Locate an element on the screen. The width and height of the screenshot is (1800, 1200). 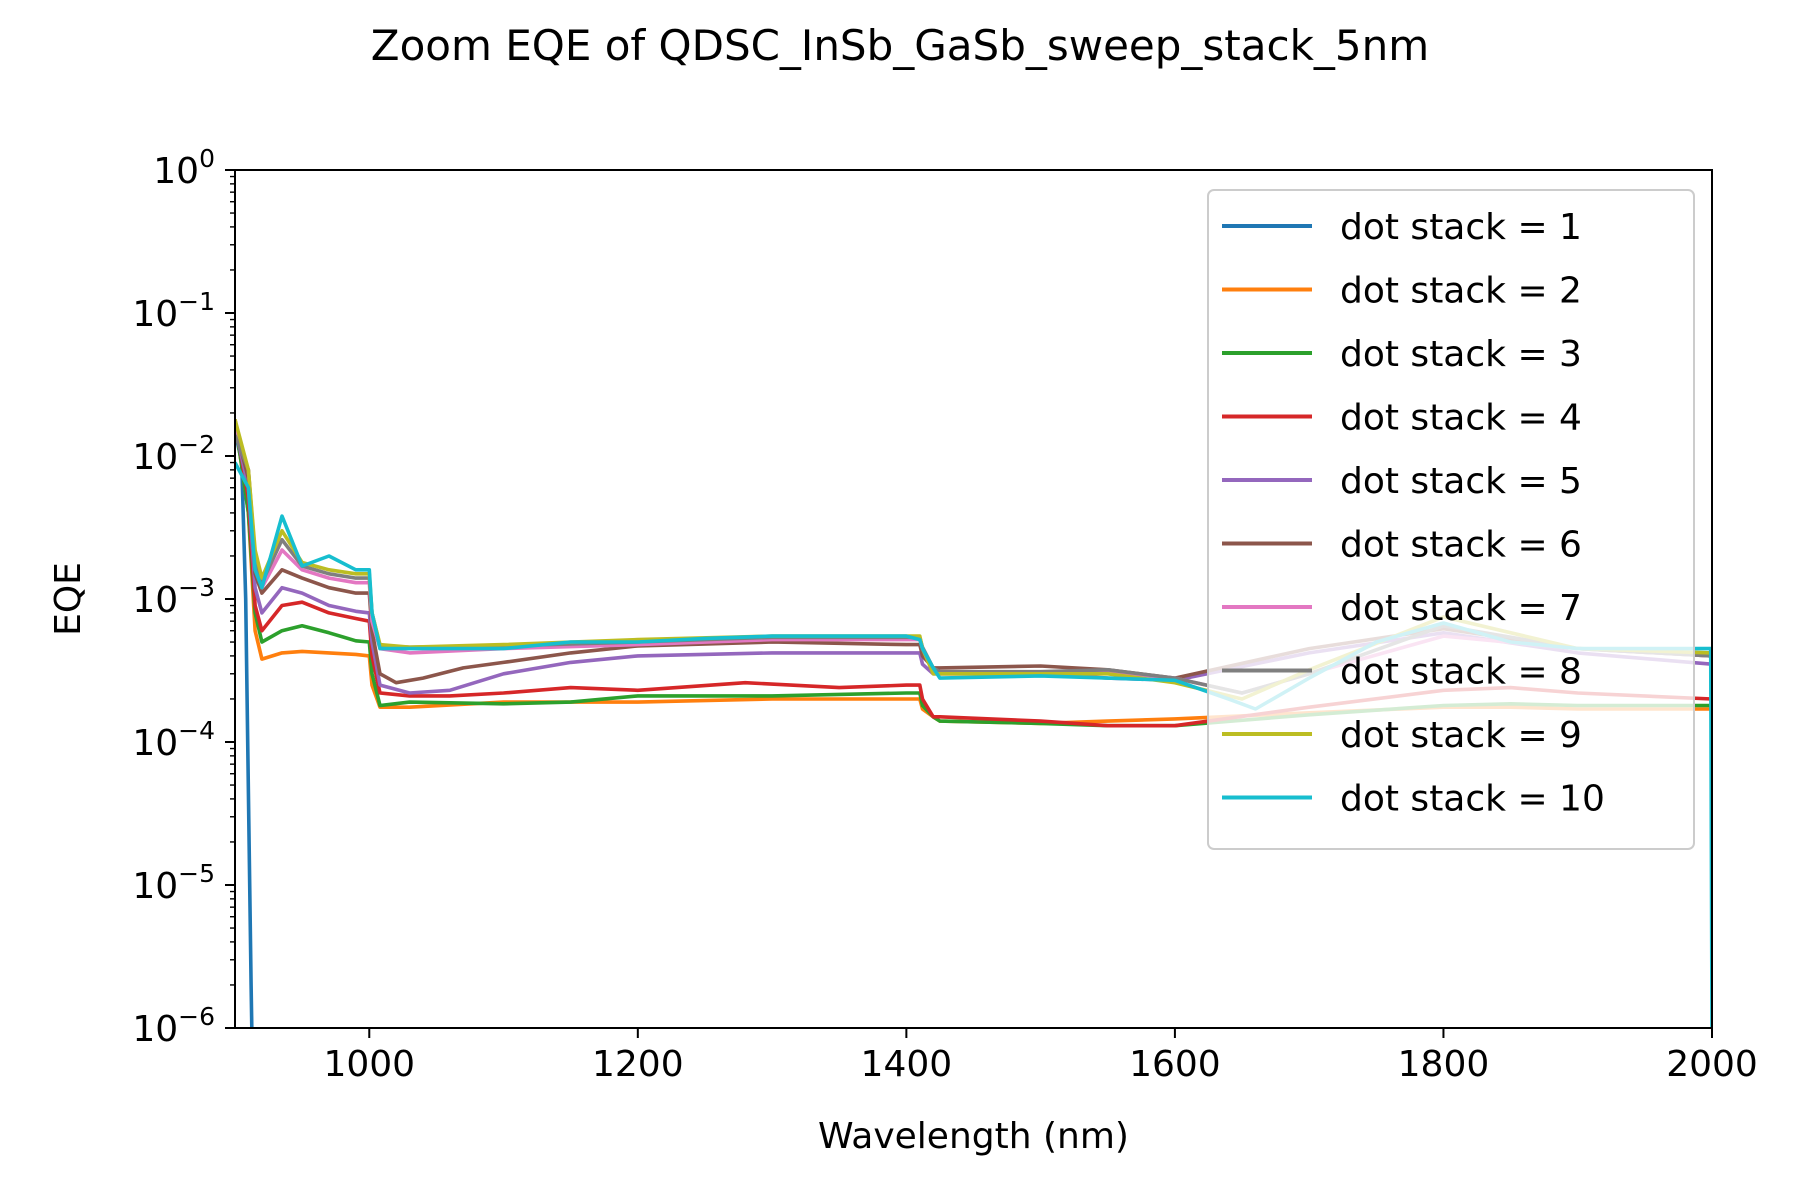
y-tick-exponent: −6 is located at coordinates (196, 1016).